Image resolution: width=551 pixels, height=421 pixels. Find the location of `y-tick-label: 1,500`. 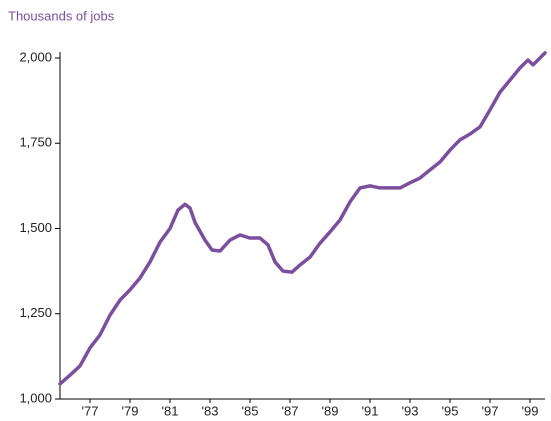

y-tick-label: 1,500 is located at coordinates (35, 227).